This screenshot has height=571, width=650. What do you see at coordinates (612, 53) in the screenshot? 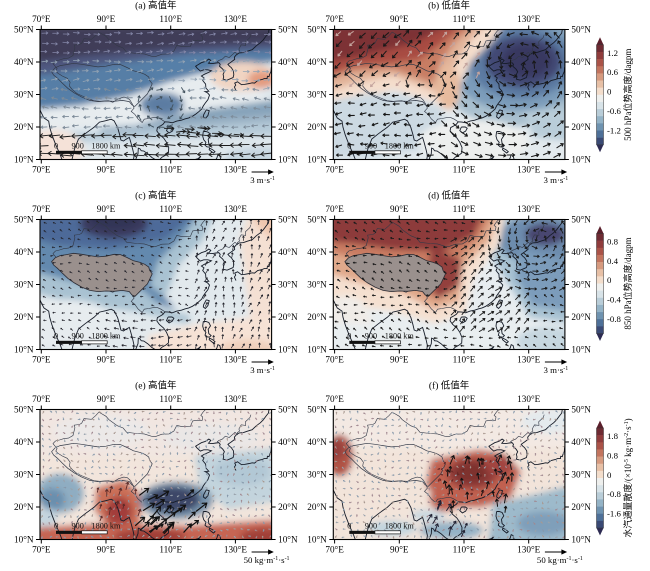
I see `svg-text: 1.2` at bounding box center [612, 53].